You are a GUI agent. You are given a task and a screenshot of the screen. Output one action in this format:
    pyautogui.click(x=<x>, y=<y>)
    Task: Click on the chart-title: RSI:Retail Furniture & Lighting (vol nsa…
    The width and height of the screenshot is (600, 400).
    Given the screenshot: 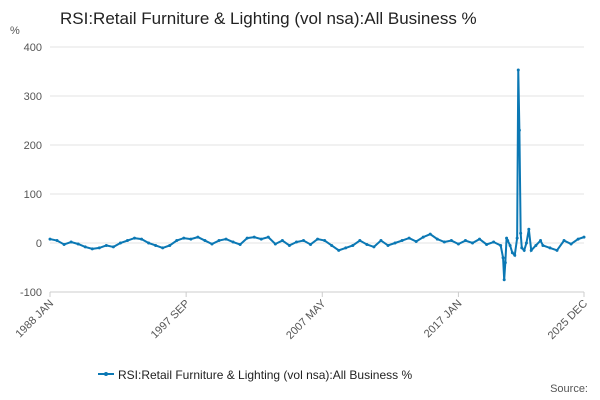 What is the action you would take?
    pyautogui.click(x=268, y=18)
    